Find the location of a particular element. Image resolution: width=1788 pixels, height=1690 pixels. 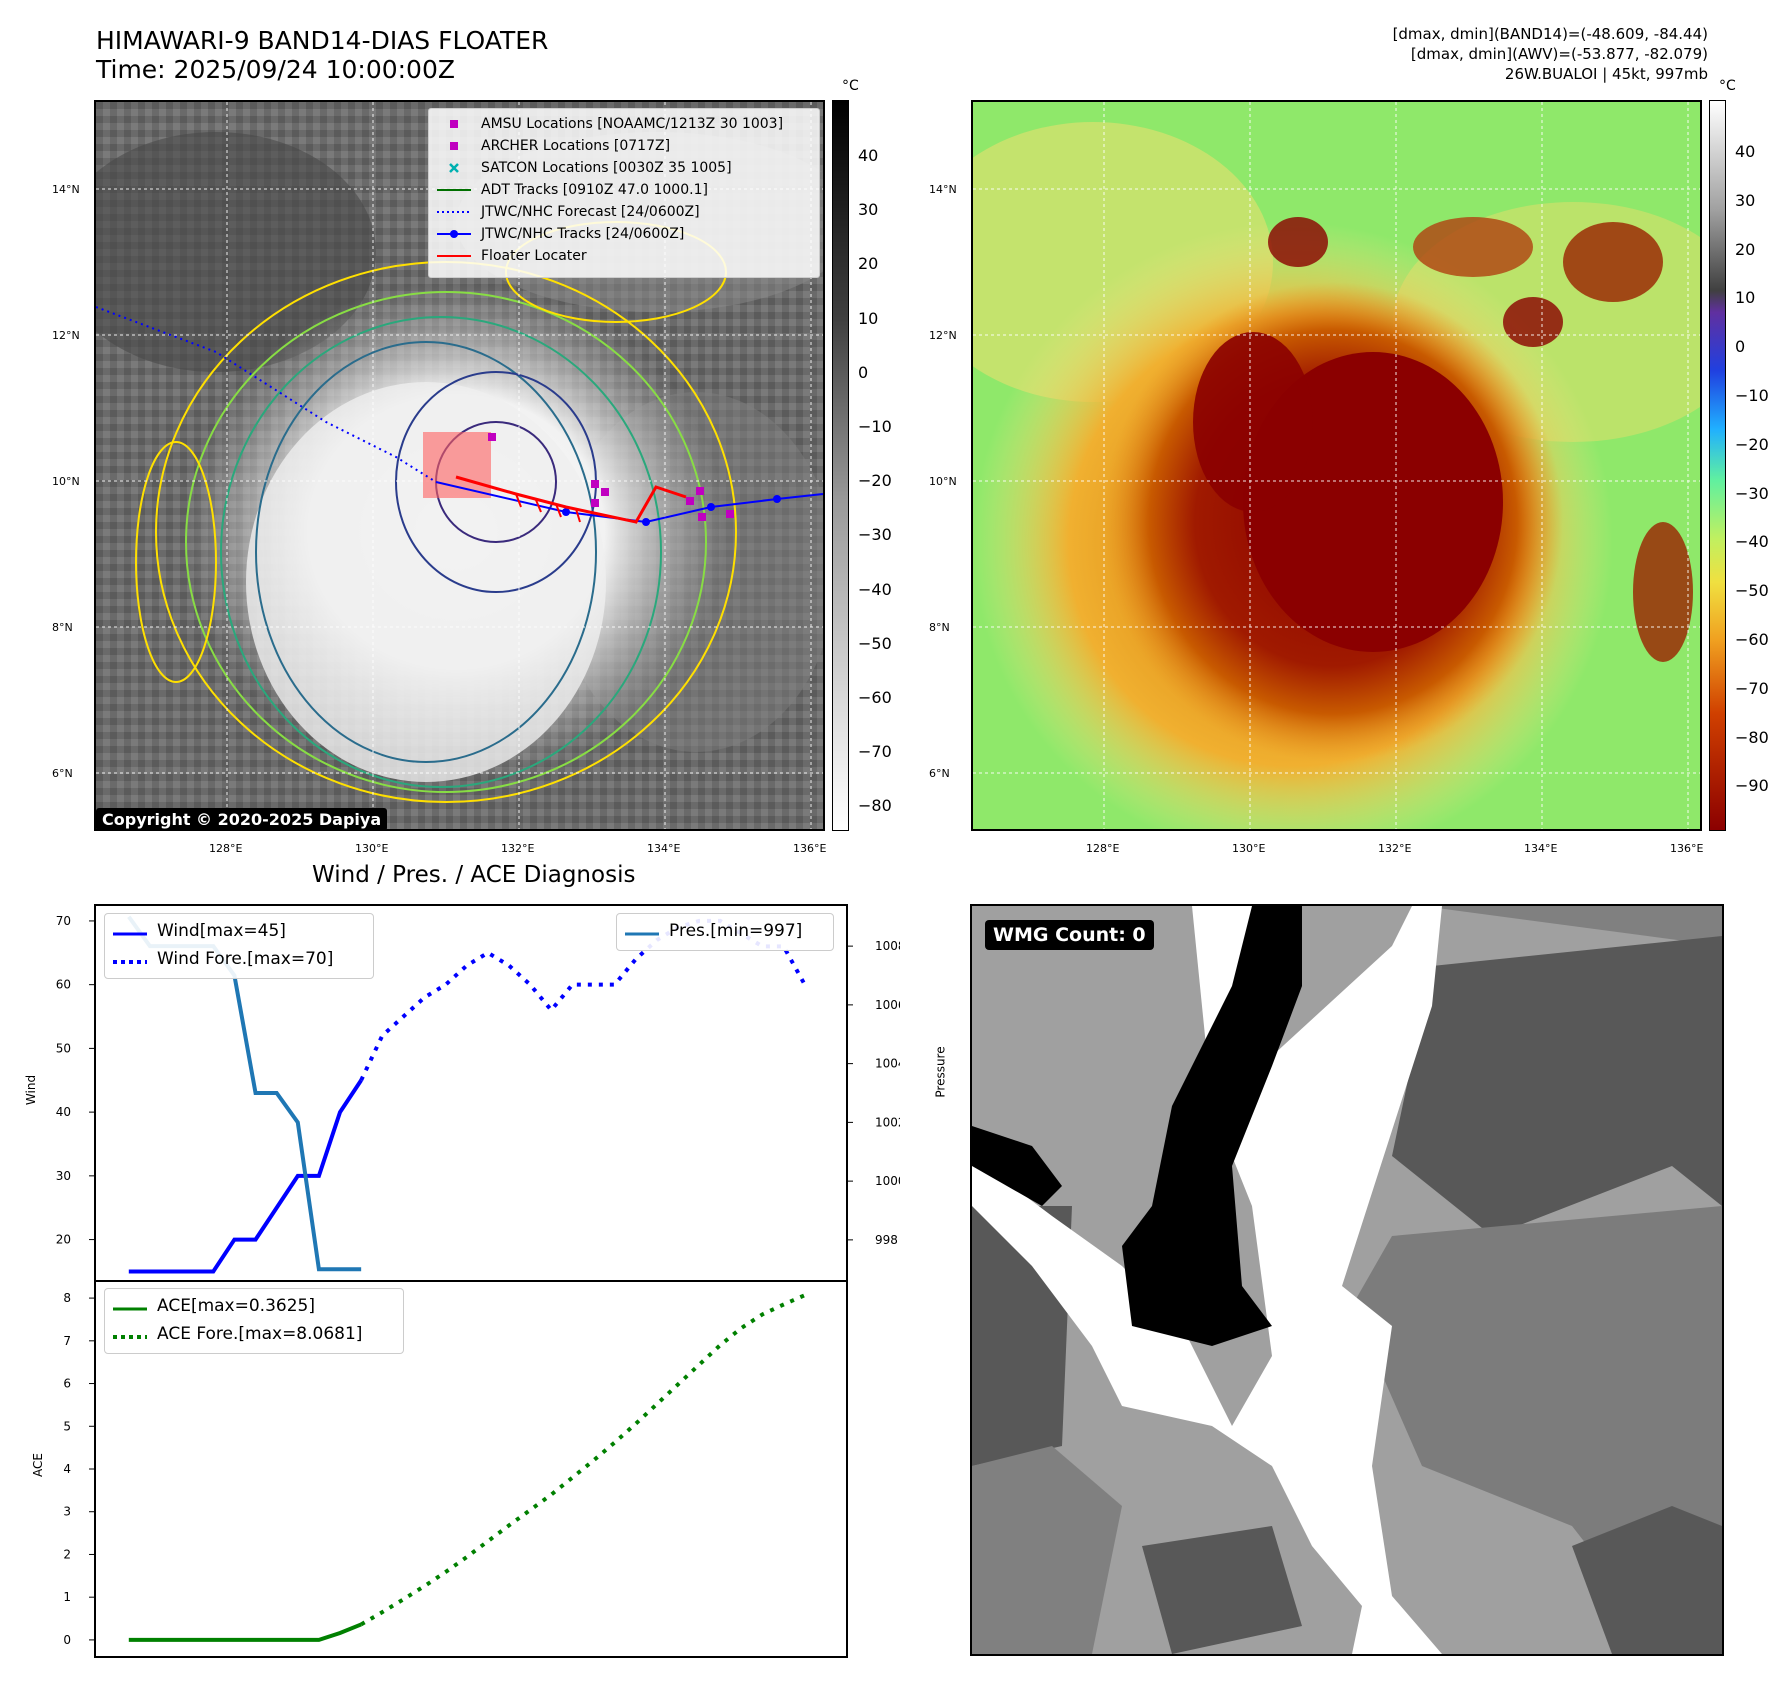

band14-range: [dmax, dmin](BAND14)=(-48.609, -84.44) is located at coordinates (1550, 34).